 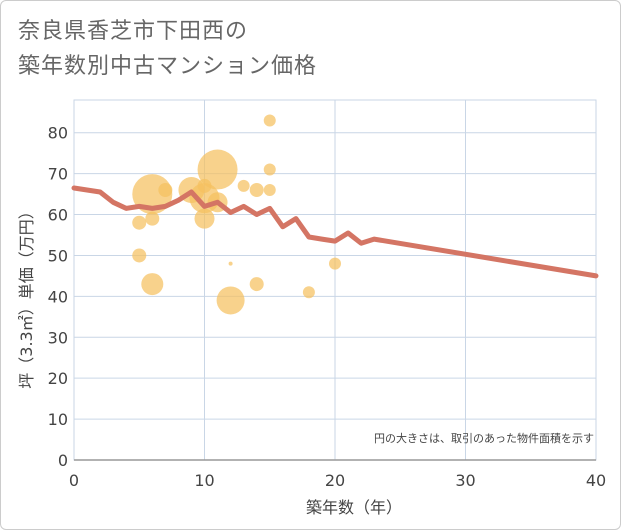 What do you see at coordinates (167, 49) in the screenshot?
I see `chart-title: 奈良県香芝市下田西の 築年数別中古マンション価格` at bounding box center [167, 49].